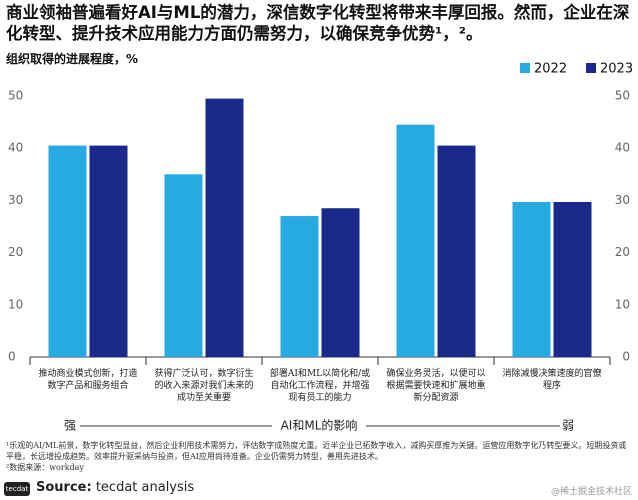 This screenshot has width=638, height=500. Describe the element at coordinates (616, 69) in the screenshot. I see `legend-label: 2023` at that location.